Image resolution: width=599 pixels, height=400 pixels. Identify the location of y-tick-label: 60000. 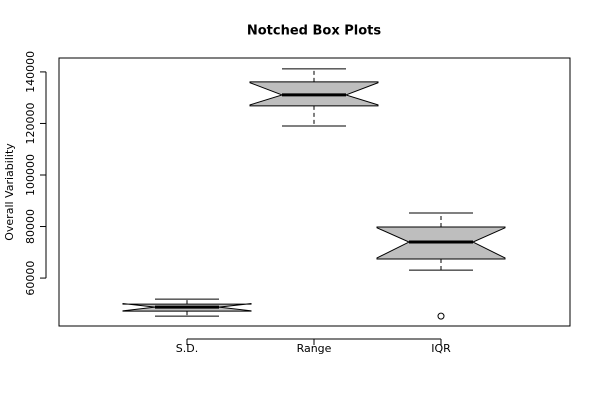
(30, 278).